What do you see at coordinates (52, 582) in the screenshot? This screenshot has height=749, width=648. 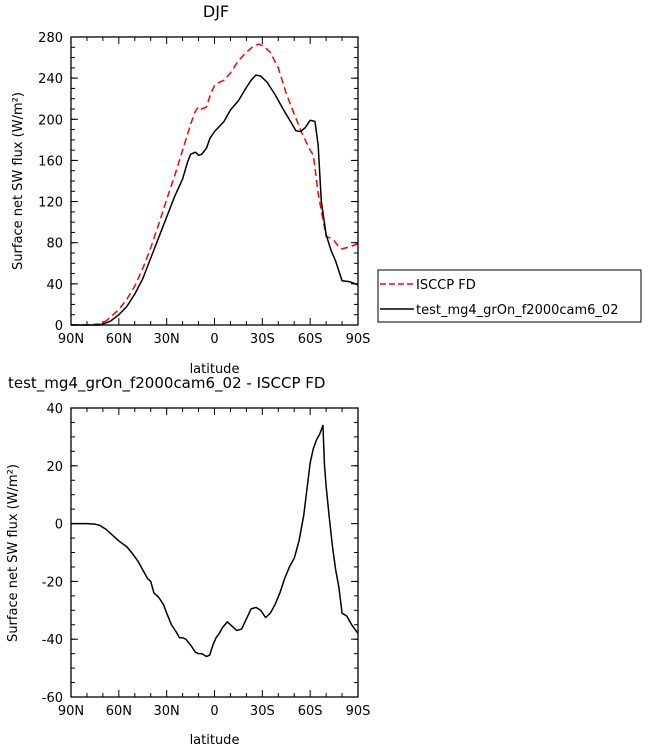 I see `y-tick-label: -20` at bounding box center [52, 582].